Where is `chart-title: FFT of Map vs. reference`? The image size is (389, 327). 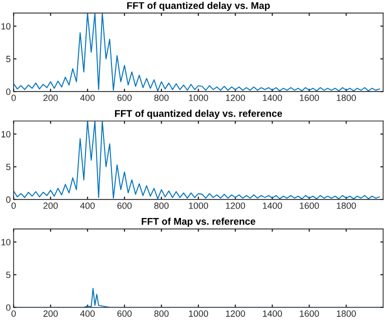
chart-title: FFT of Map vs. reference is located at coordinates (199, 222).